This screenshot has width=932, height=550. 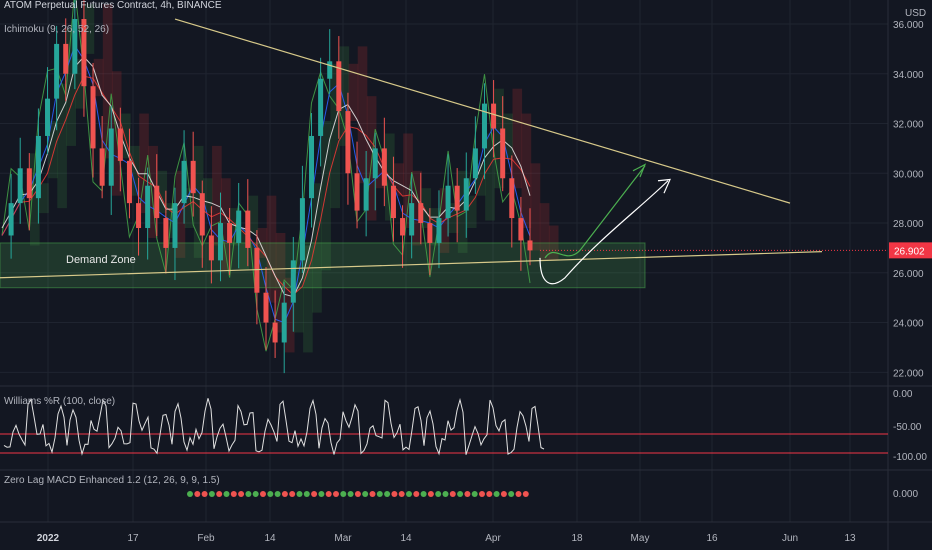 I want to click on time-axis: 2022 17 Feb 14 Mar 14 Apr 18 May 16 Jun 13, so click(x=446, y=538).